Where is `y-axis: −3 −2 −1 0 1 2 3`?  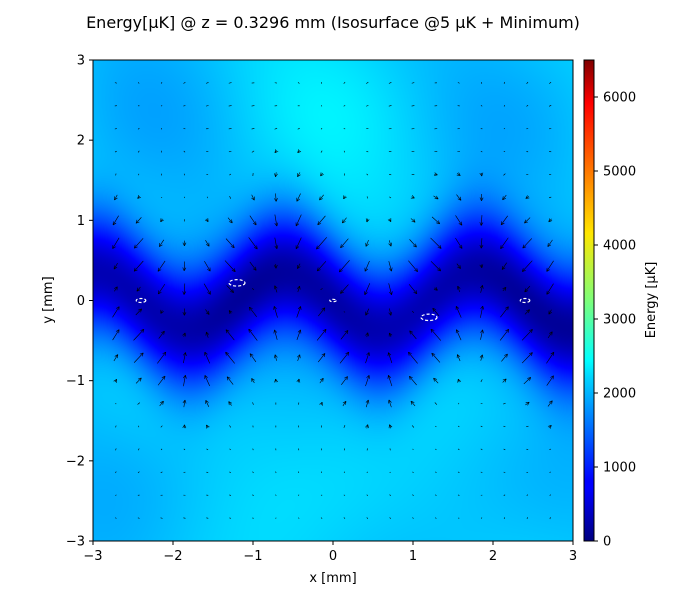
y-axis: −3 −2 −1 0 1 2 3 is located at coordinates (79, 302).